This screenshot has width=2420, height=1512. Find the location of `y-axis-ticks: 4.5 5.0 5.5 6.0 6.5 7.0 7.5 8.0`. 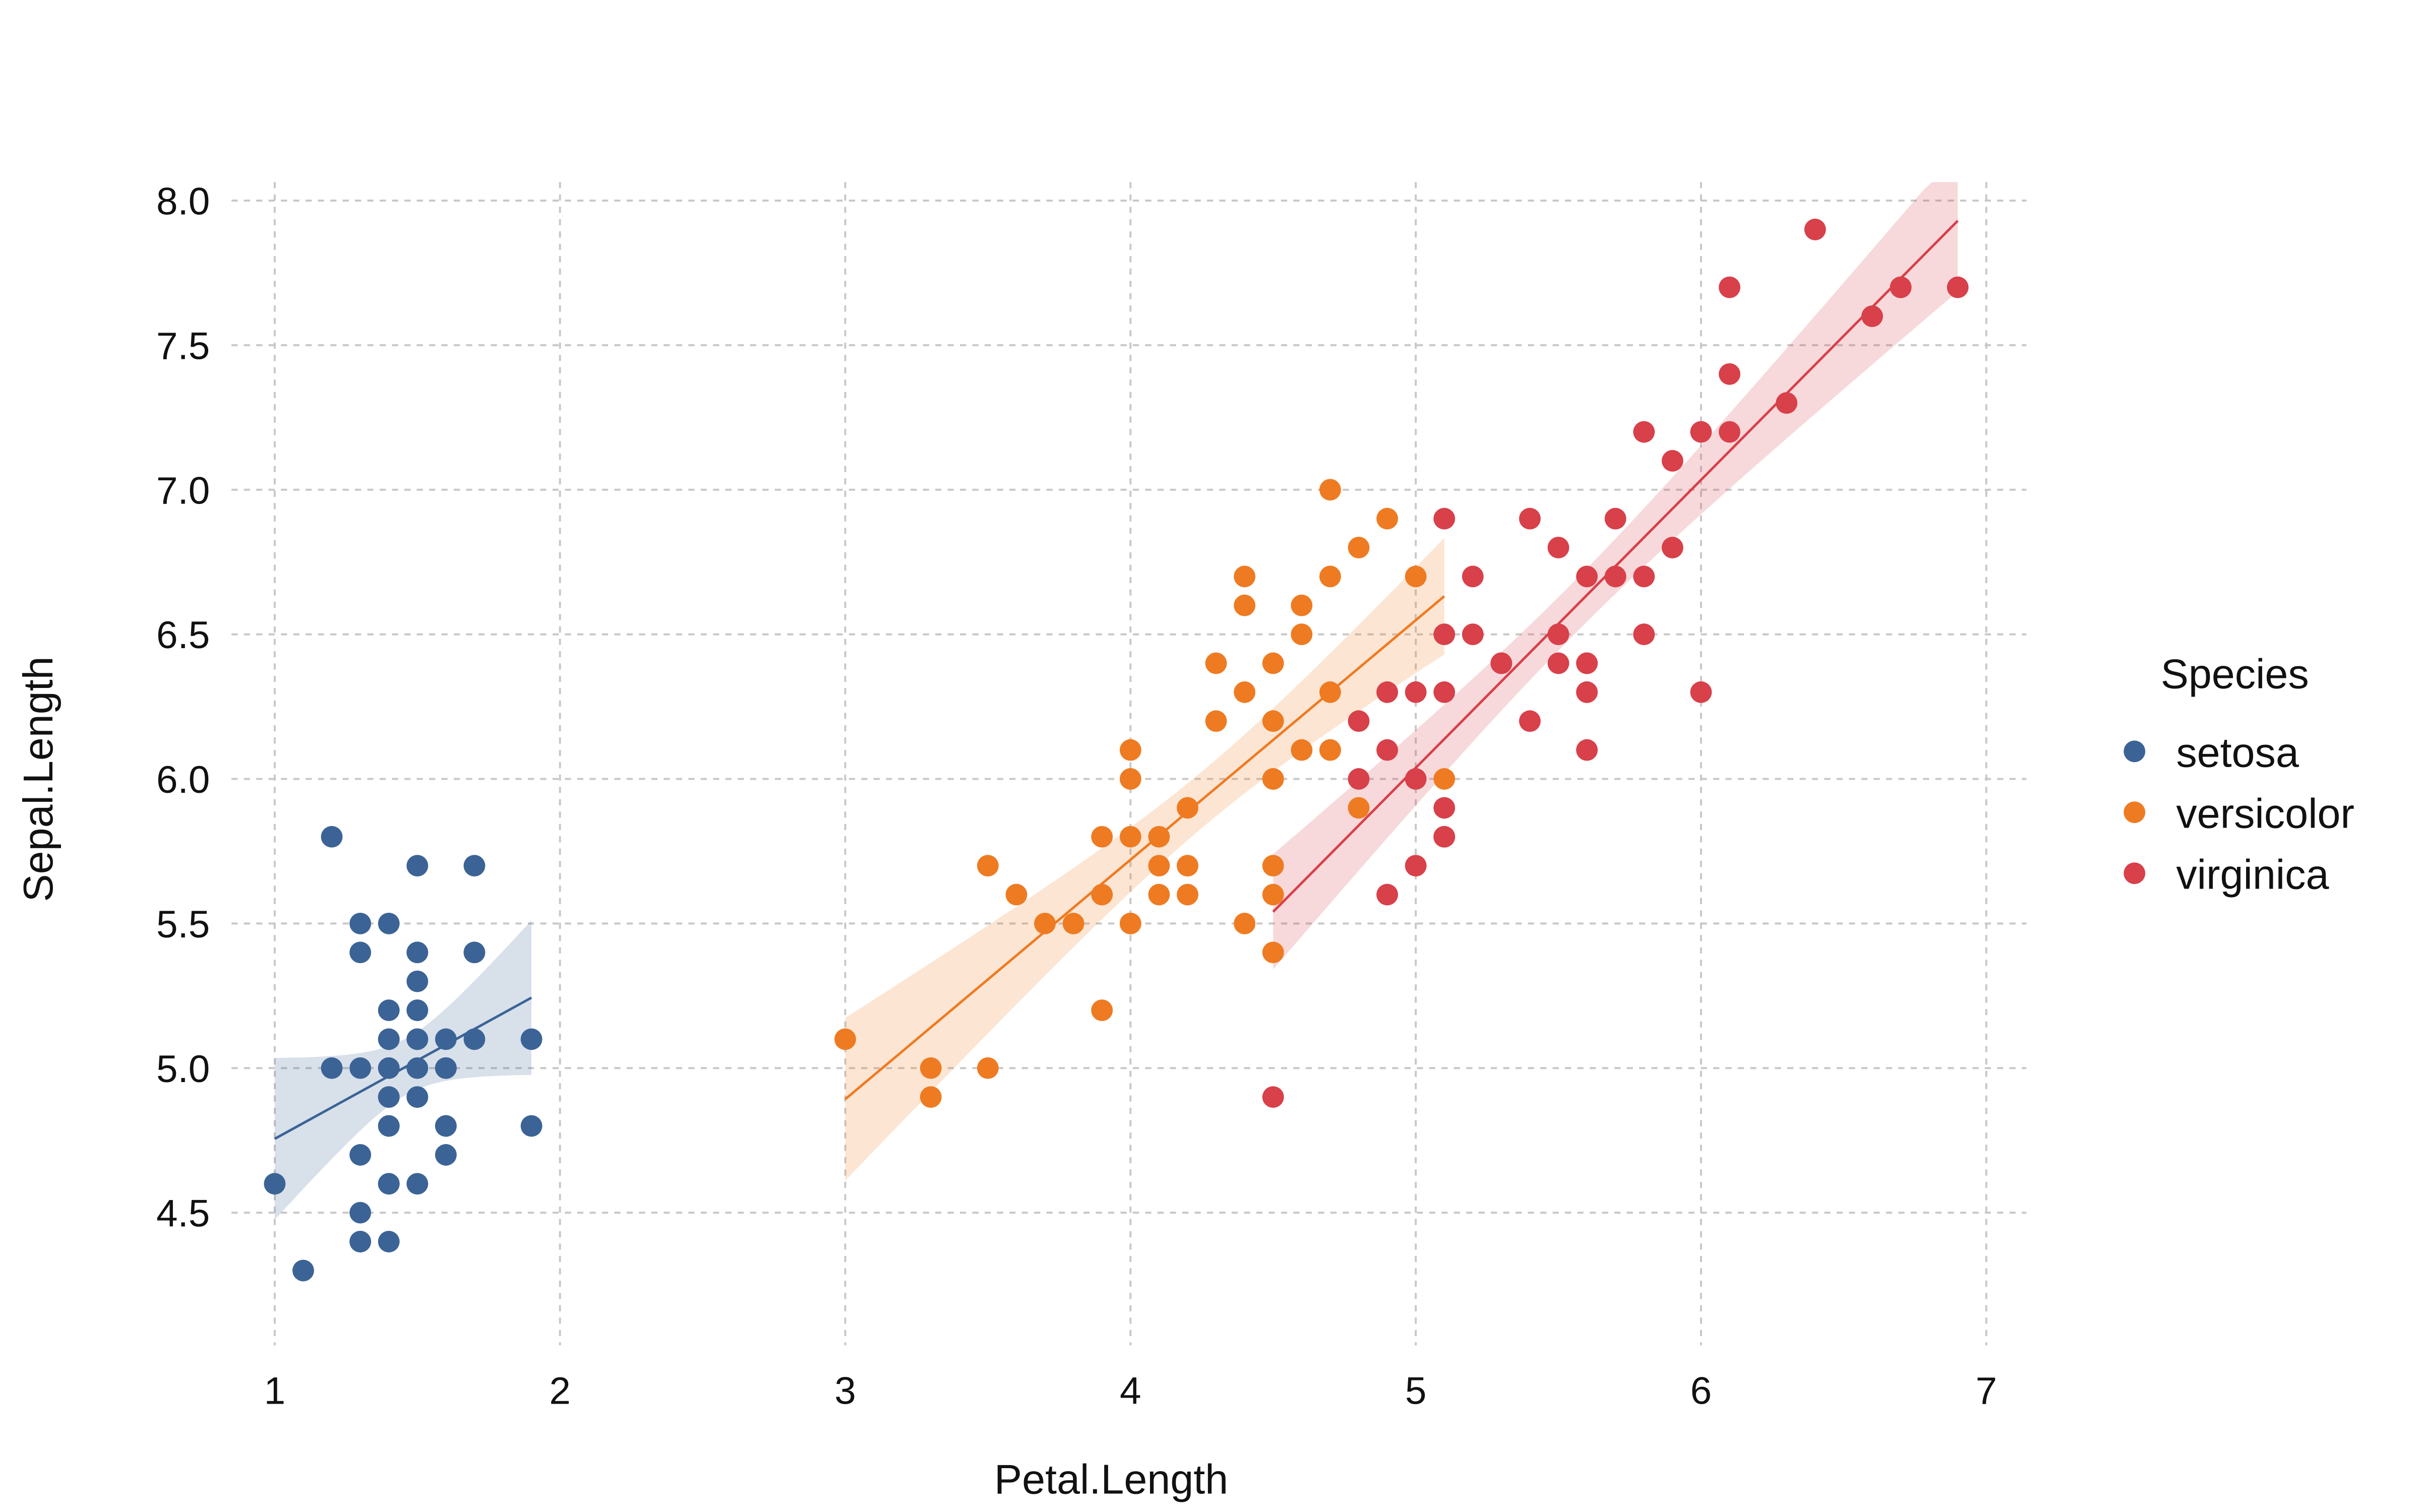

y-axis-ticks: 4.5 5.0 5.5 6.0 6.5 7.0 7.5 8.0 is located at coordinates (183, 707).